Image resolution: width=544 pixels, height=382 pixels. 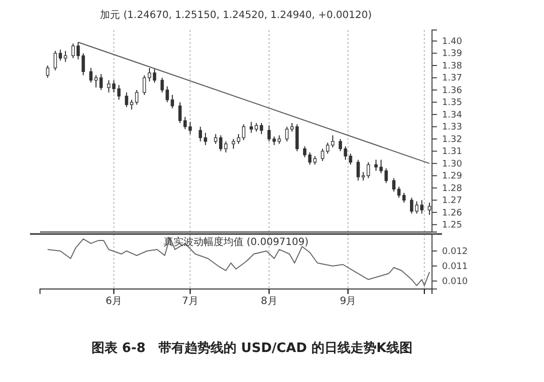 I want to click on y-tick-label: 1.36, so click(x=452, y=91).